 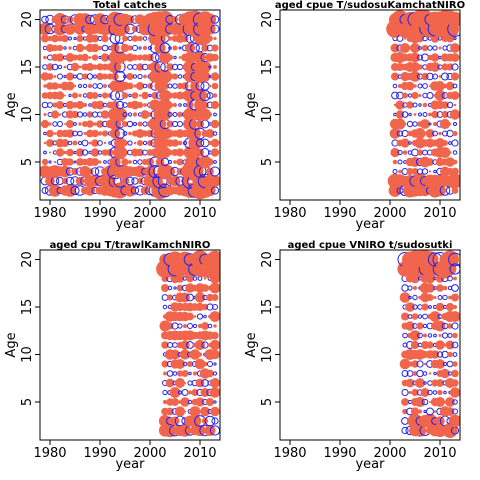 What do you see at coordinates (251, 344) in the screenshot?
I see `y-axis-label: Age` at bounding box center [251, 344].